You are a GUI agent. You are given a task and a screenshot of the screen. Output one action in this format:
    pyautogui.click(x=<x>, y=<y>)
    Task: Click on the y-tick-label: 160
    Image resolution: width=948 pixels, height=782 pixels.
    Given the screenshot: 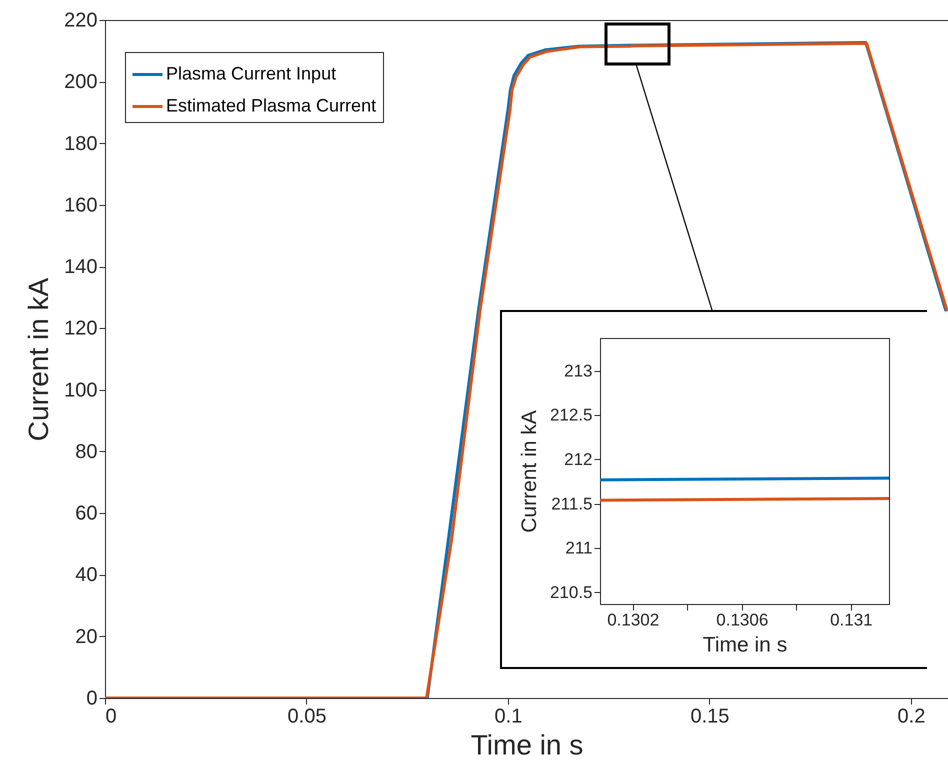 What is the action you would take?
    pyautogui.click(x=81, y=205)
    